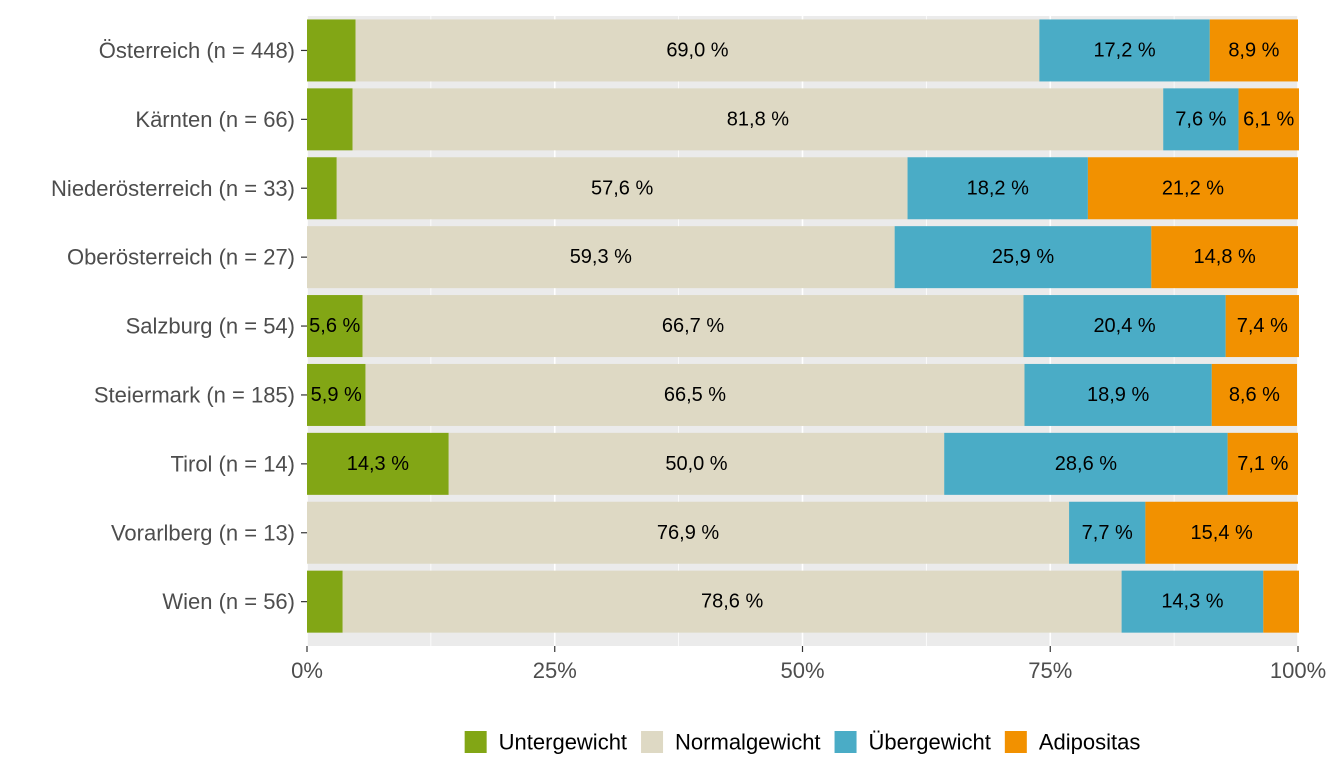 This screenshot has width=1344, height=773. I want to click on bar-value-label: 66,5 %, so click(695, 395).